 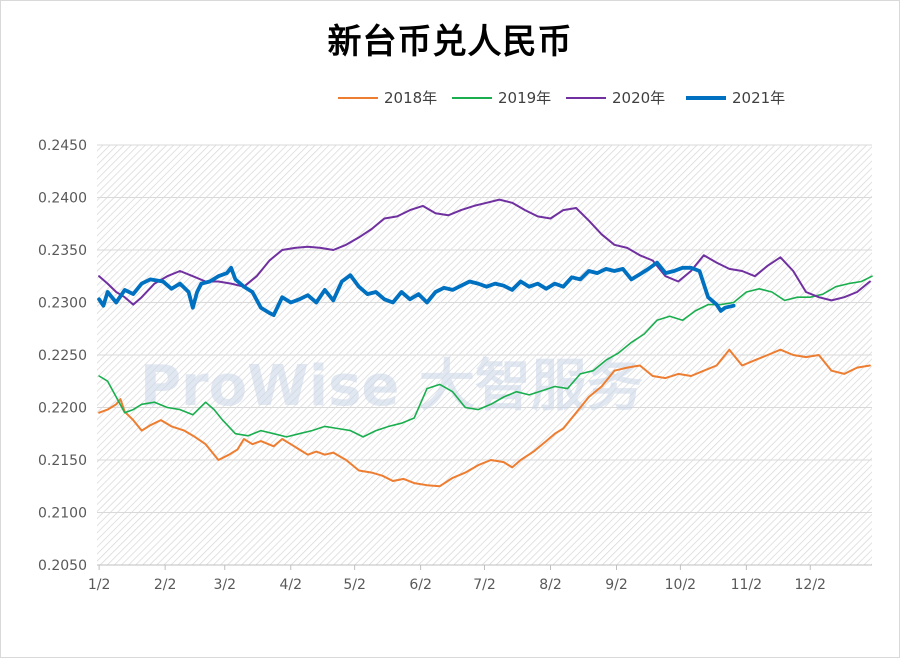 I want to click on chart-title: 新台币兑人民币, so click(x=450, y=42).